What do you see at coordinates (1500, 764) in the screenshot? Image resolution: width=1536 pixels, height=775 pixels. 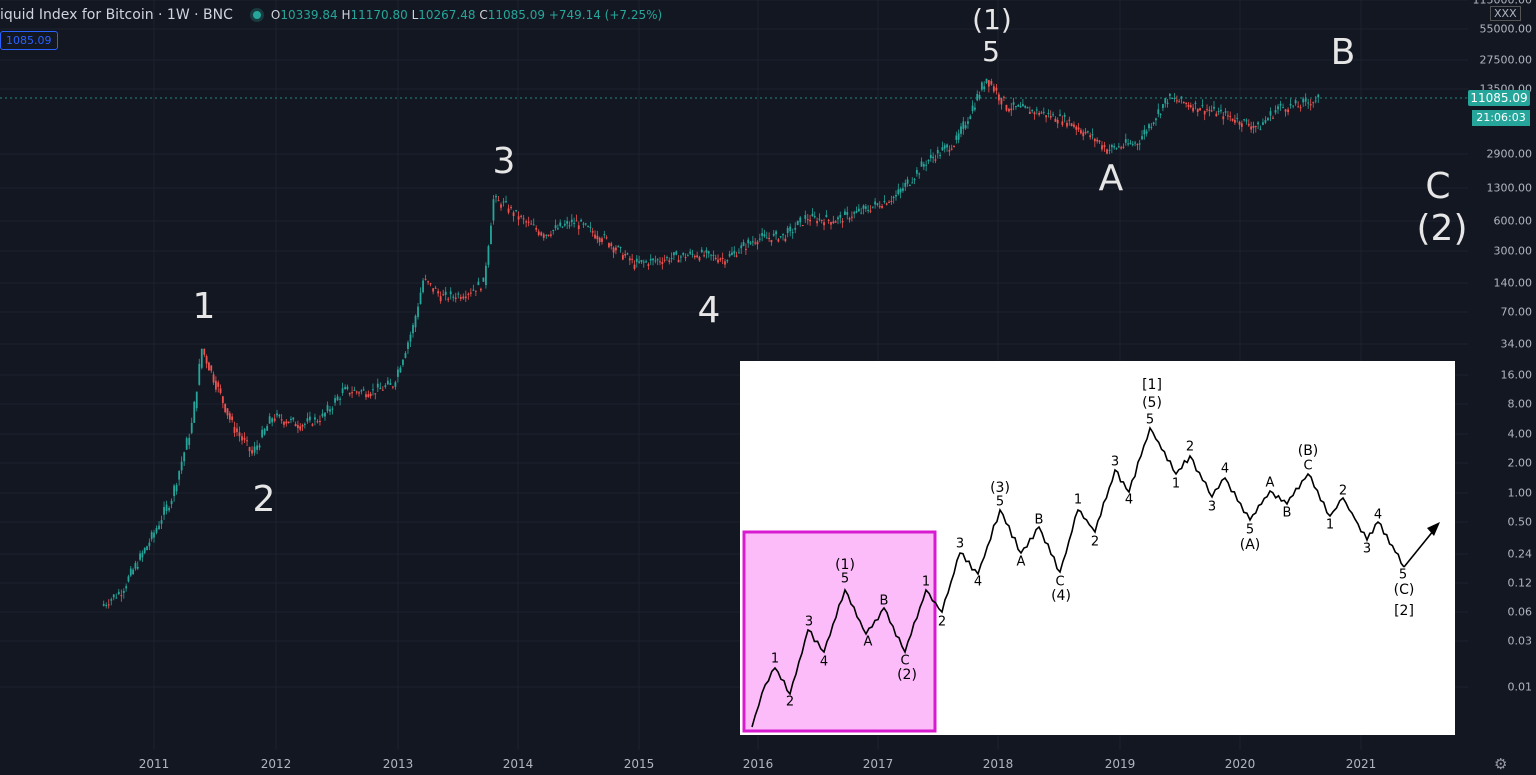 I see `settings-gear-icon: ⚙` at bounding box center [1500, 764].